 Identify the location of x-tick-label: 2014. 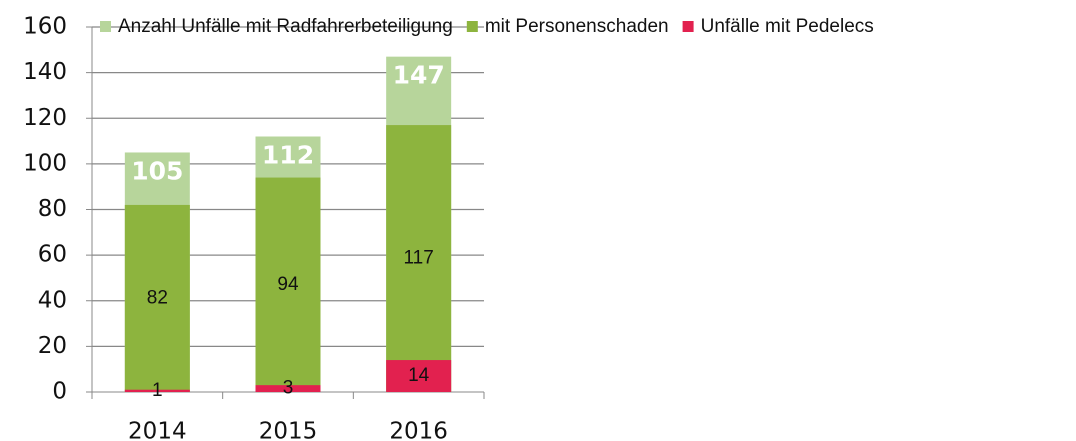
(157, 430).